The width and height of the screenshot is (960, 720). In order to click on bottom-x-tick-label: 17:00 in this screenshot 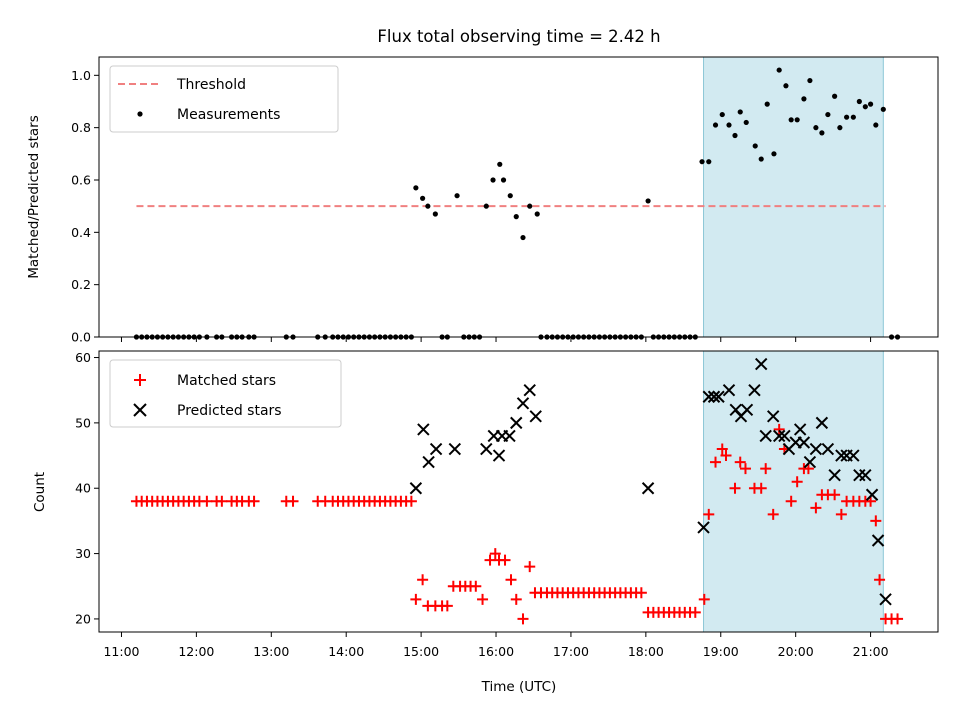, I will do `click(571, 651)`.